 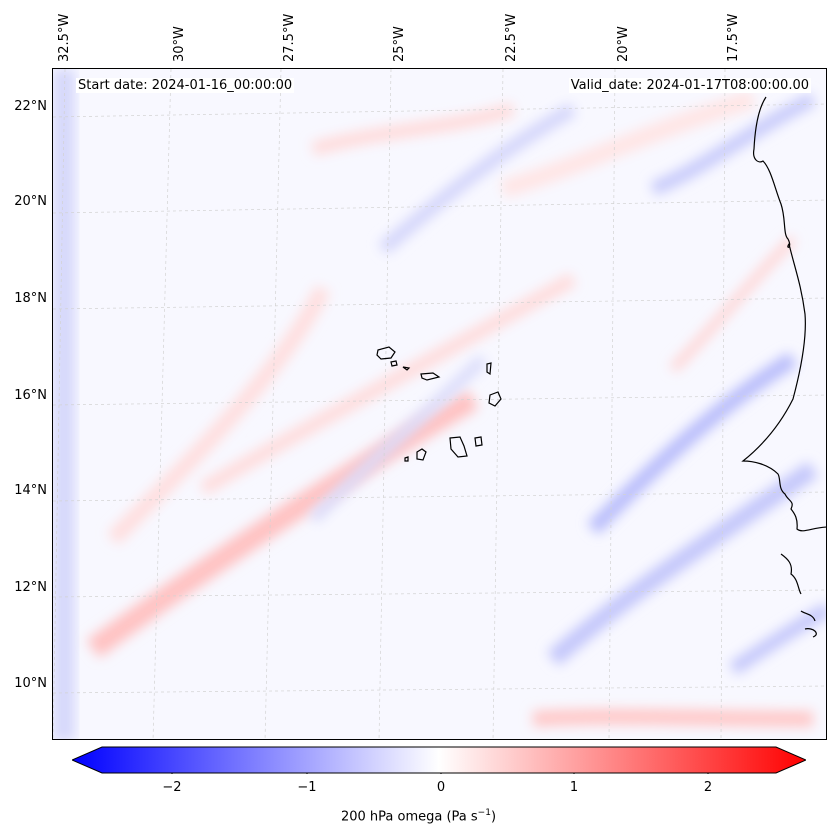 I want to click on longitude-label: 32.5°W, so click(x=64, y=37).